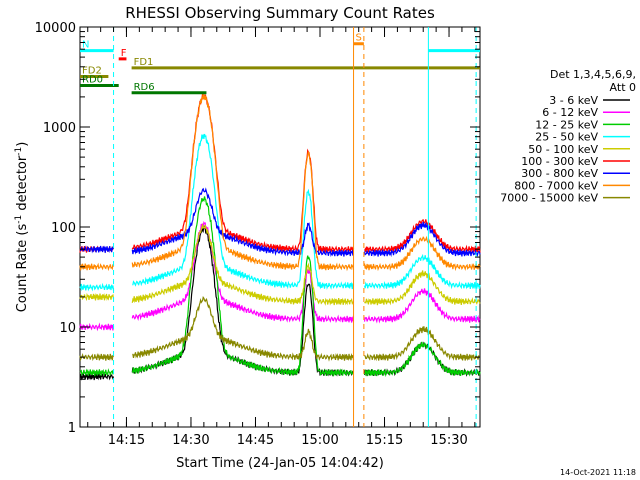  I want to click on legend-label: 800 - 7000 keV, so click(556, 185).